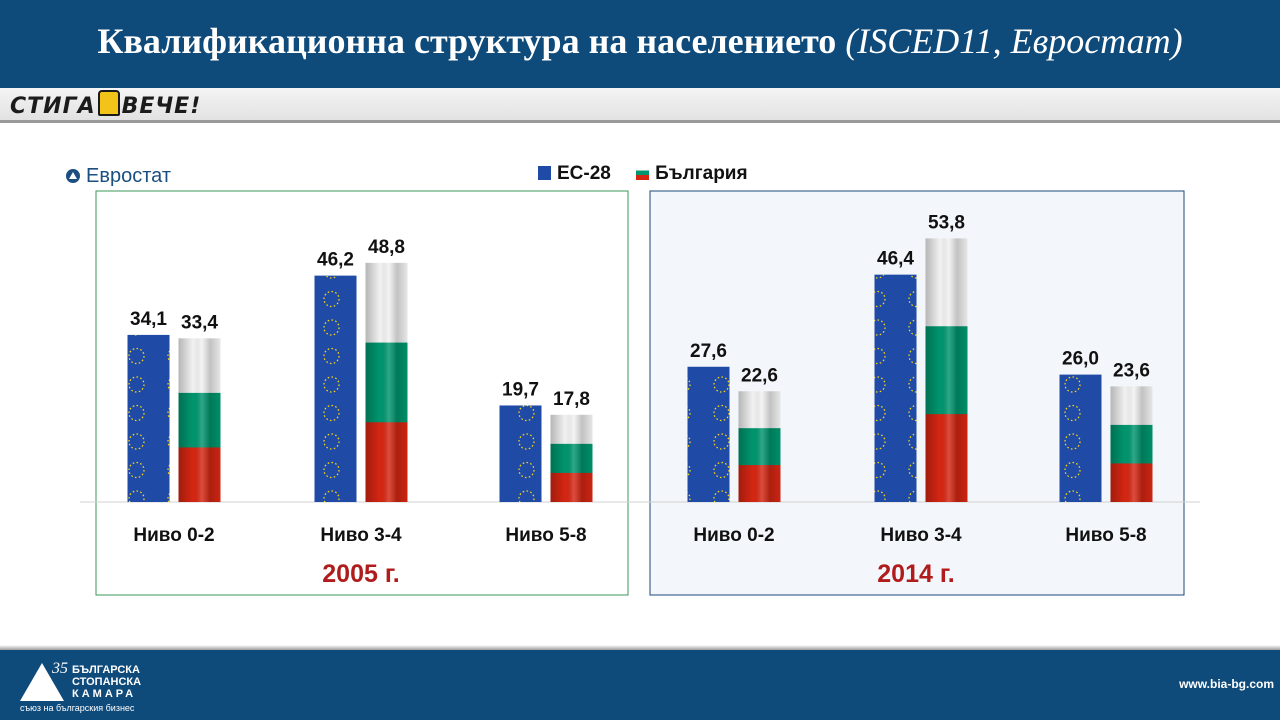  I want to click on value-label-bg: 33,4, so click(199, 322).